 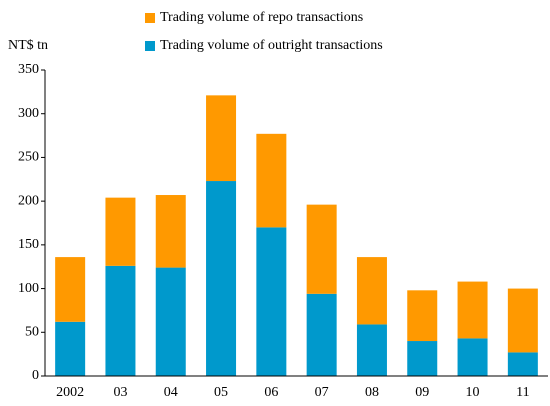 What do you see at coordinates (271, 45) in the screenshot?
I see `legend-label: Trading volume of outright transactions` at bounding box center [271, 45].